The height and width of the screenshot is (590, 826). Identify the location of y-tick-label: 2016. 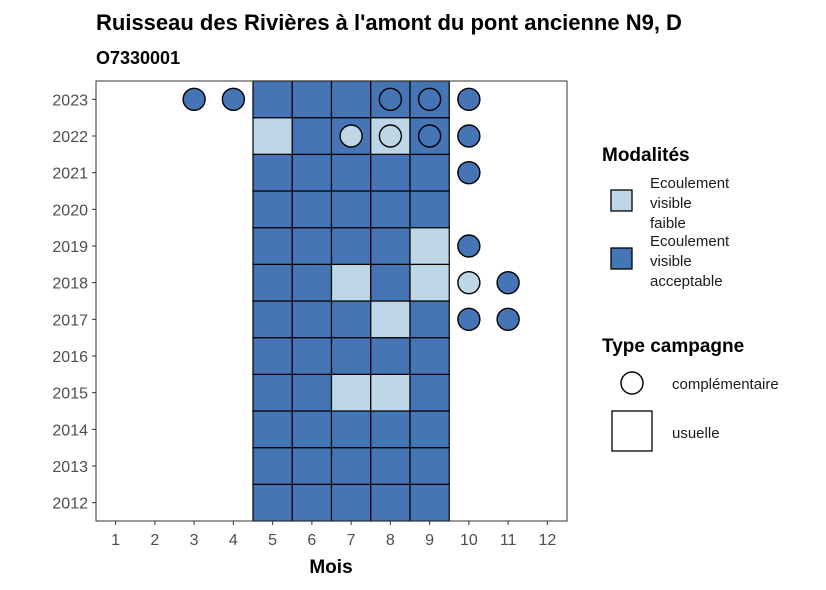
(70, 357).